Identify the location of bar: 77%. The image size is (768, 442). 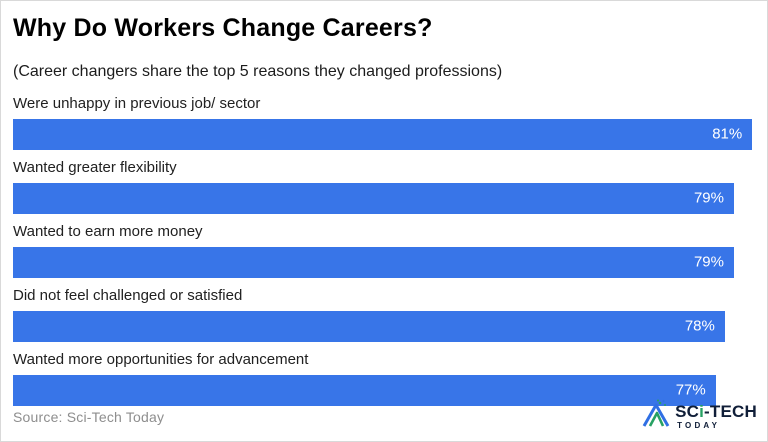
(364, 390).